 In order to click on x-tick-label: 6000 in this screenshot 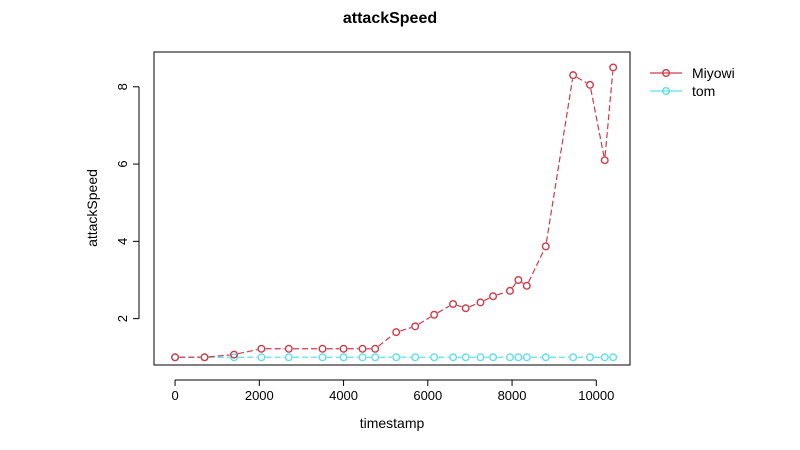, I will do `click(427, 395)`.